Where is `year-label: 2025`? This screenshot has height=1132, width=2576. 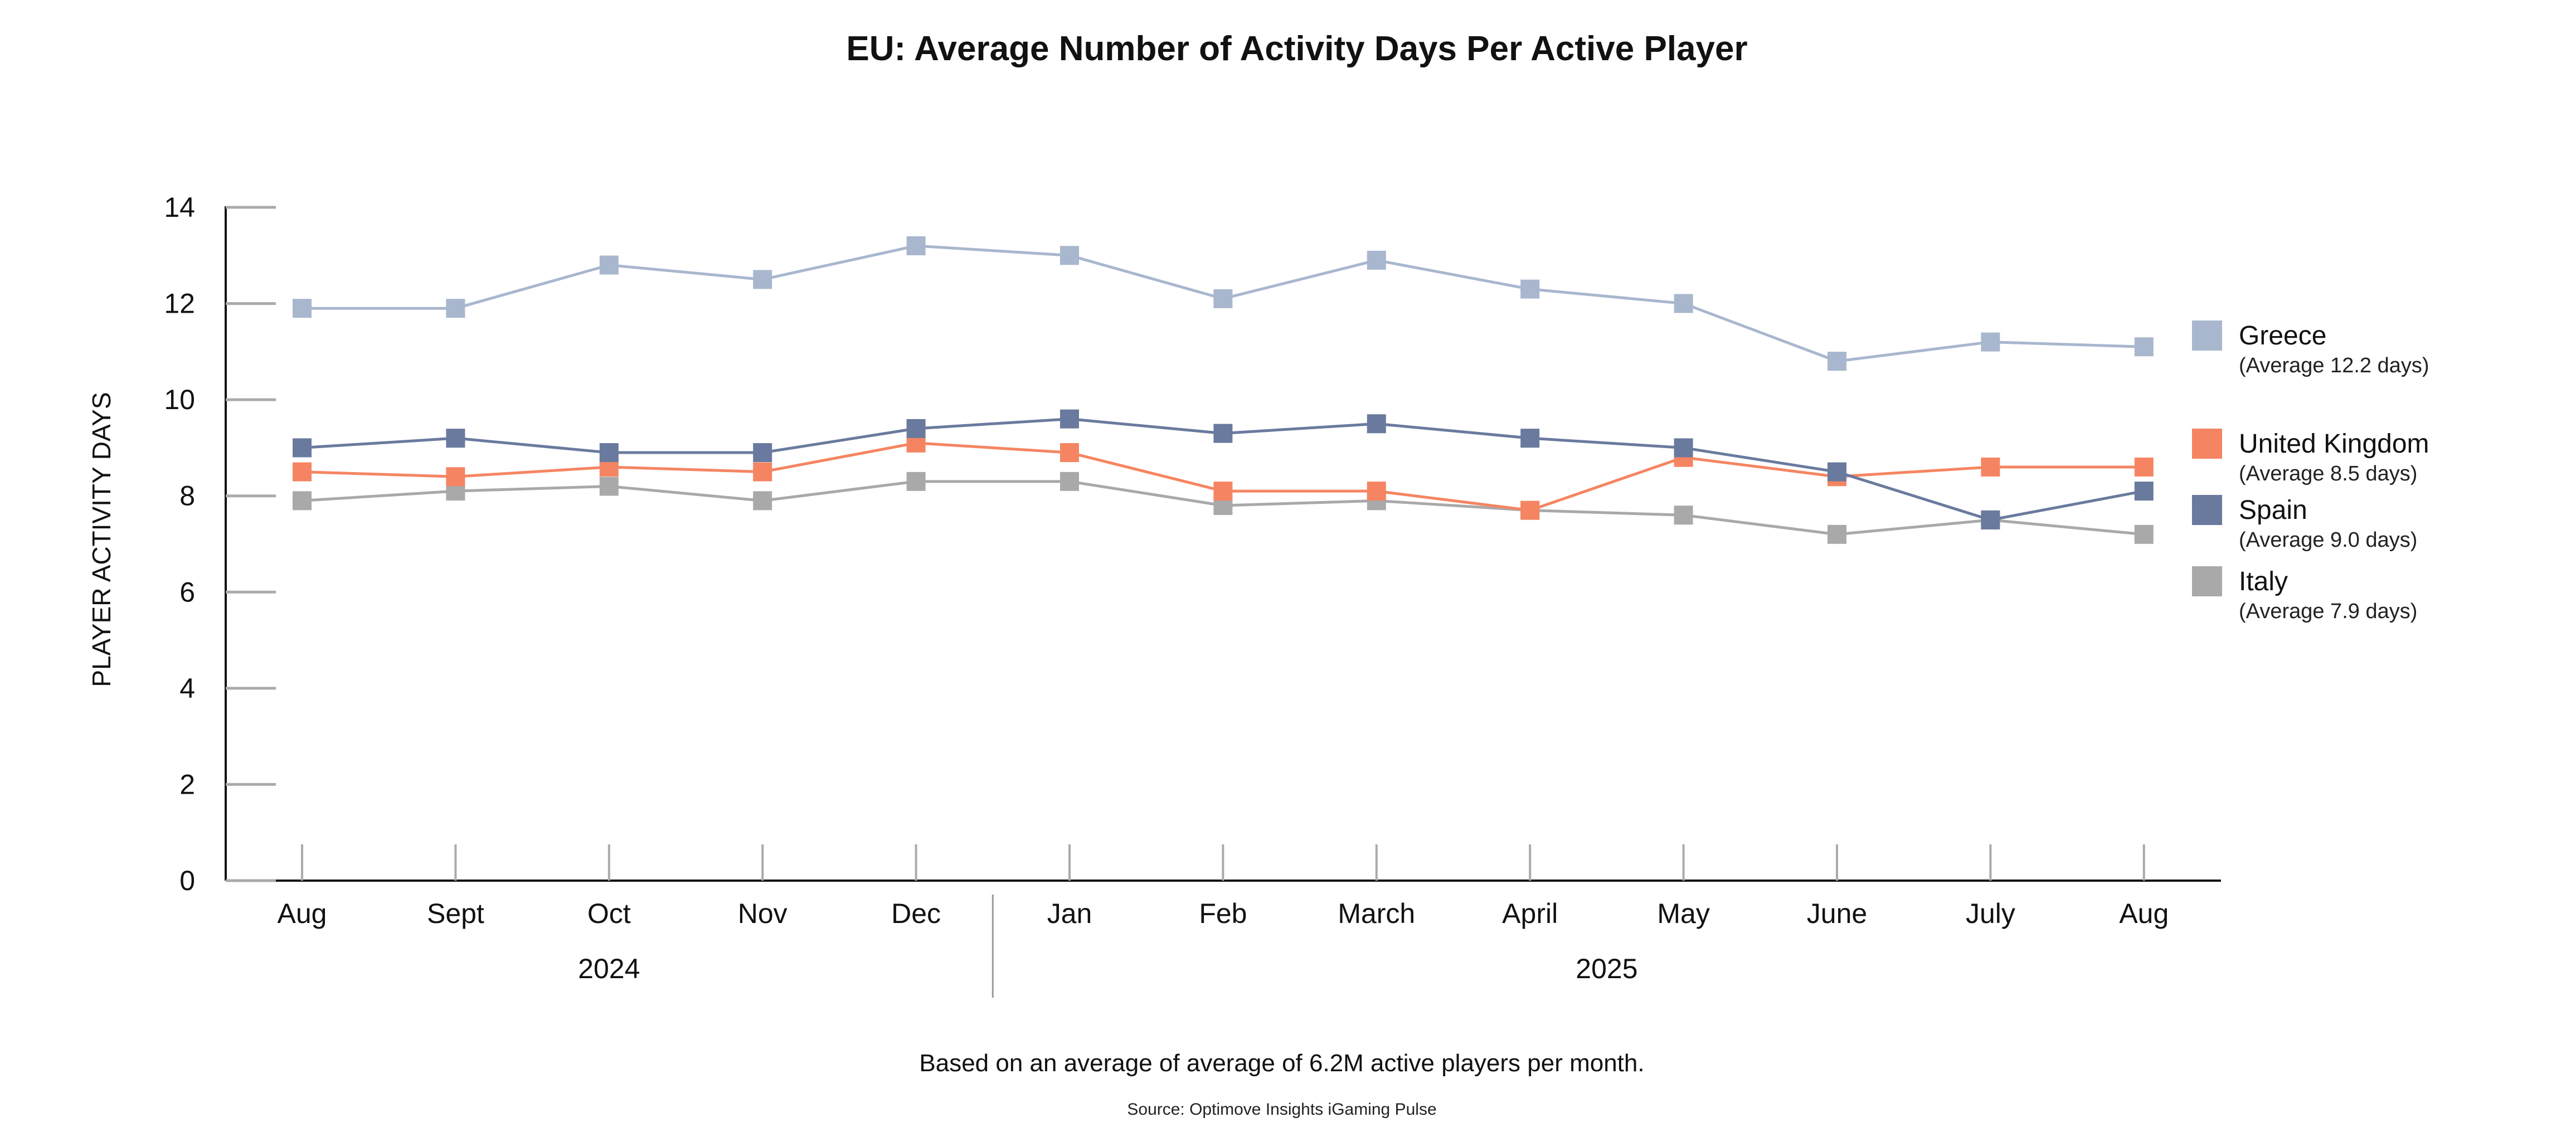 year-label: 2025 is located at coordinates (1606, 968).